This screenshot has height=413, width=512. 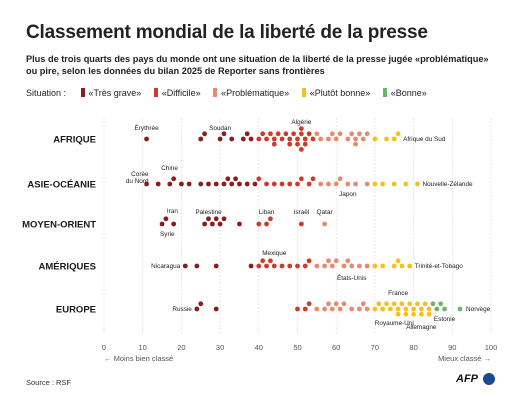 What do you see at coordinates (375, 347) in the screenshot?
I see `x-tick-label: 70` at bounding box center [375, 347].